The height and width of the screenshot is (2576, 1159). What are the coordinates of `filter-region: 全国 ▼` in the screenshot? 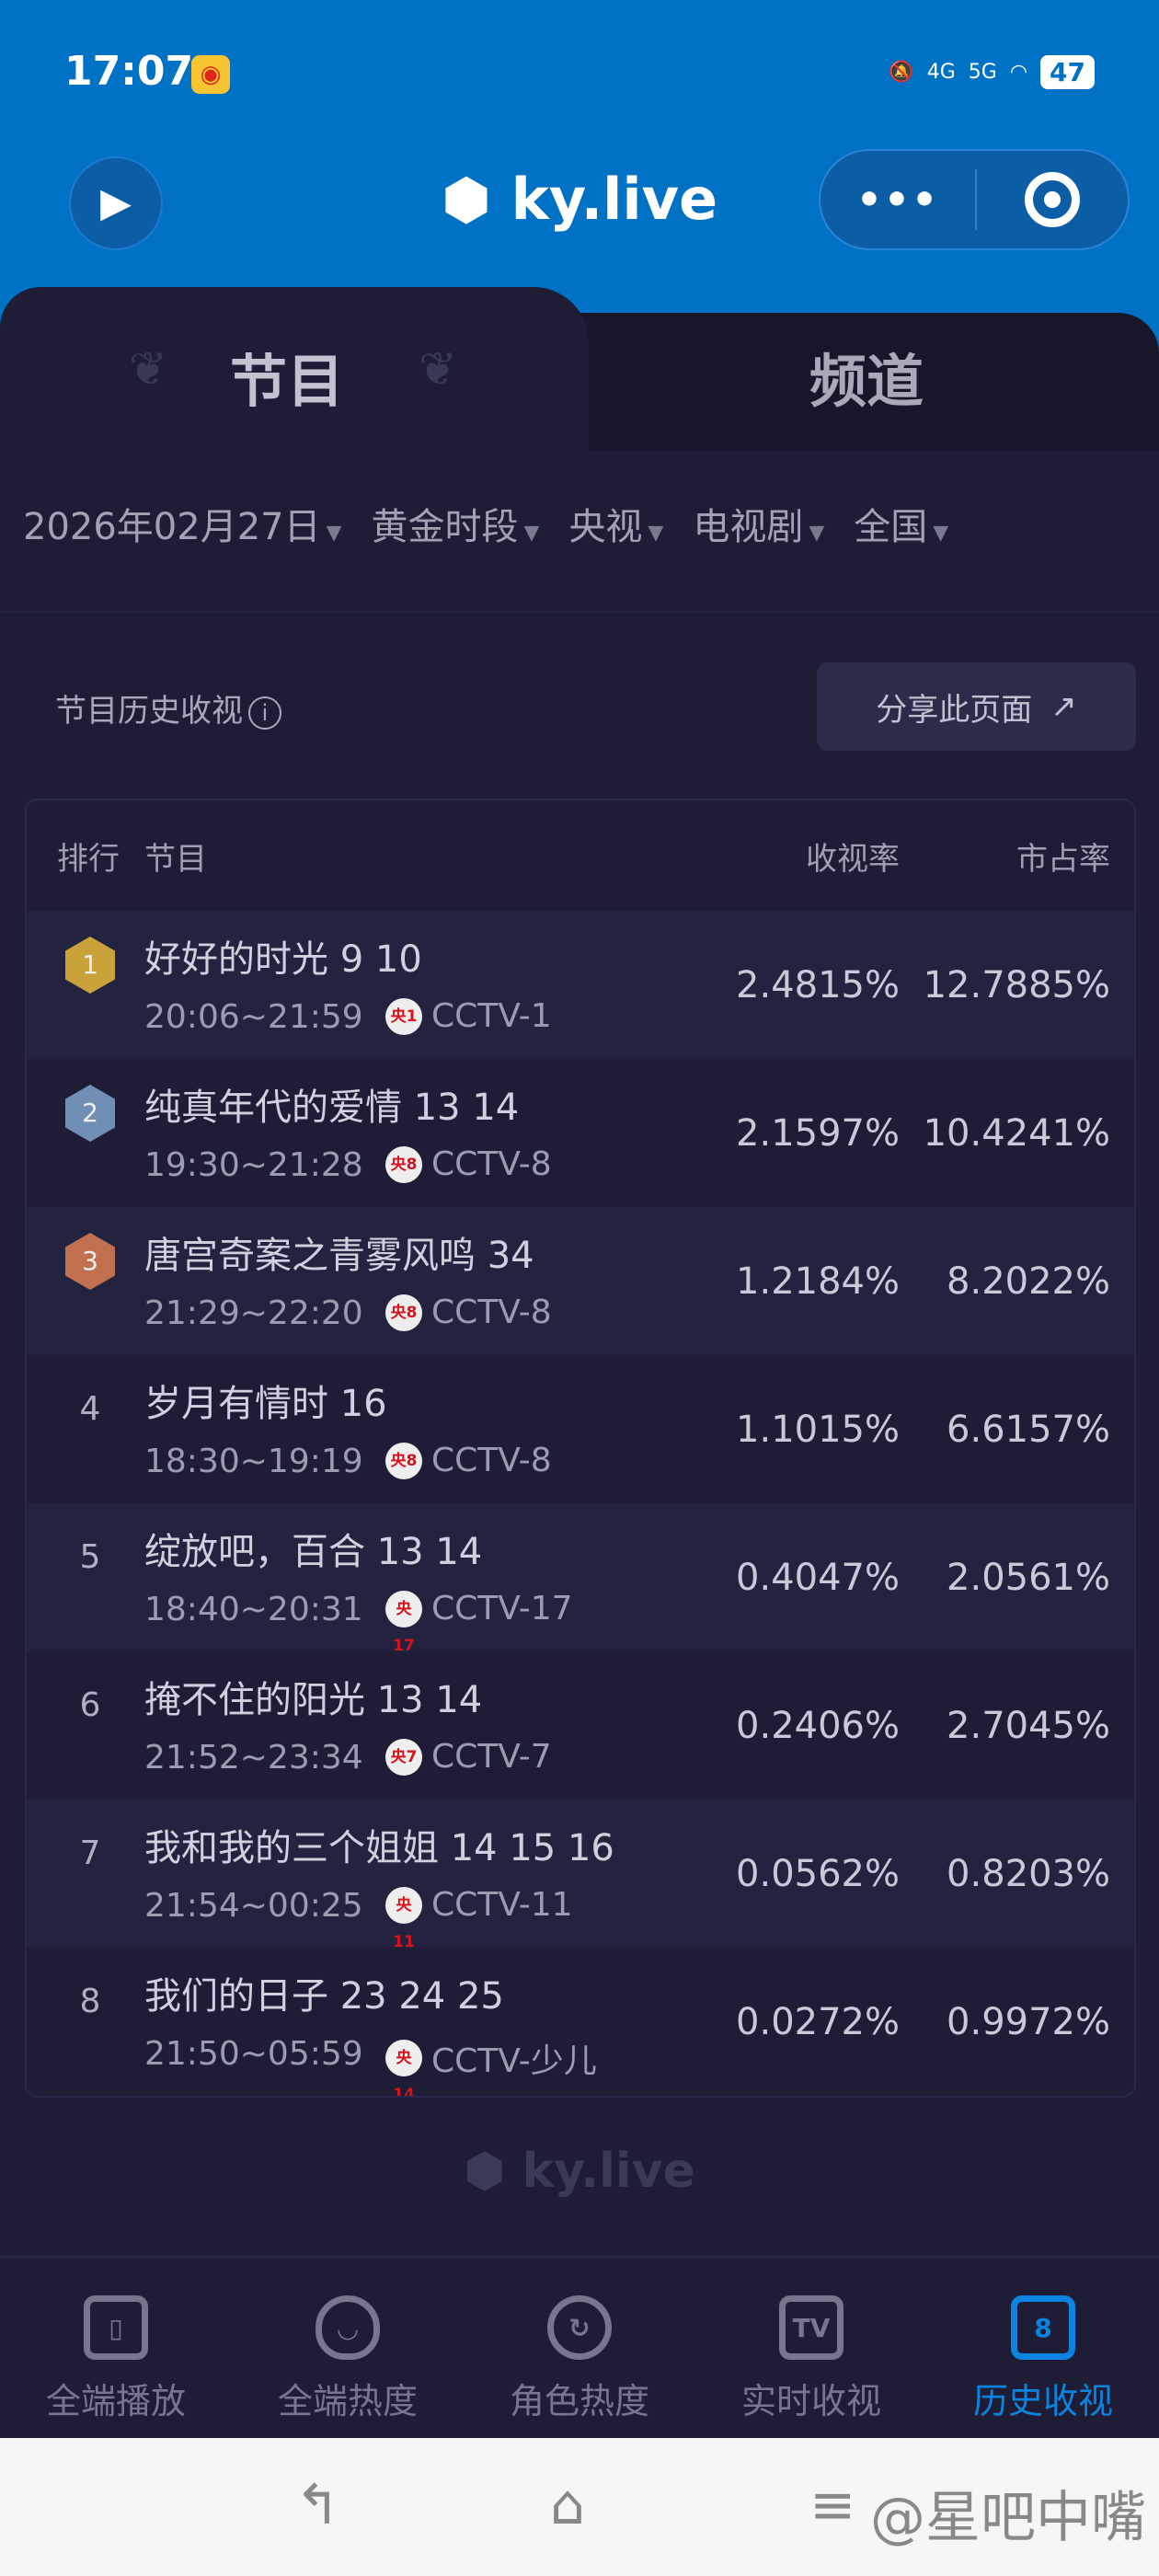 It's located at (901, 527).